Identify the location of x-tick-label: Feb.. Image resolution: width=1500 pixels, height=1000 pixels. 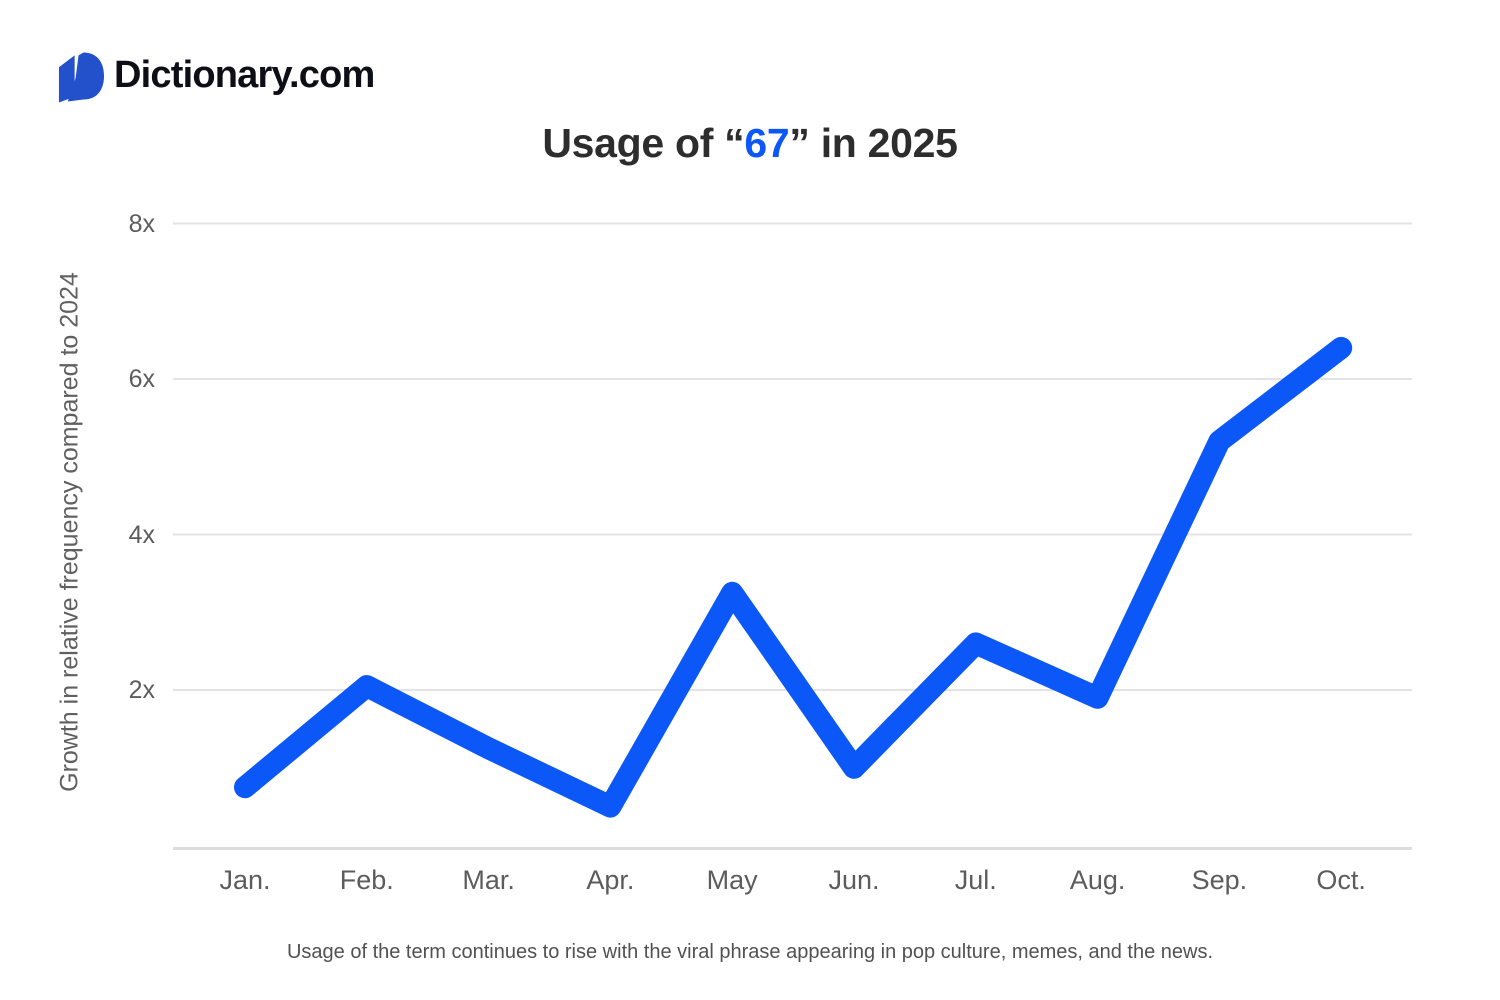
(366, 880).